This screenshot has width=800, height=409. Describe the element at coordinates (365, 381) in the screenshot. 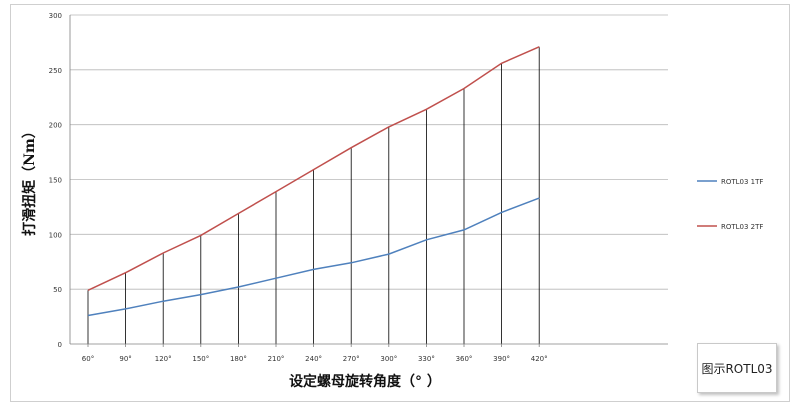

I see `x-axis-title: 设定螺母旋转角度（° ）` at that location.